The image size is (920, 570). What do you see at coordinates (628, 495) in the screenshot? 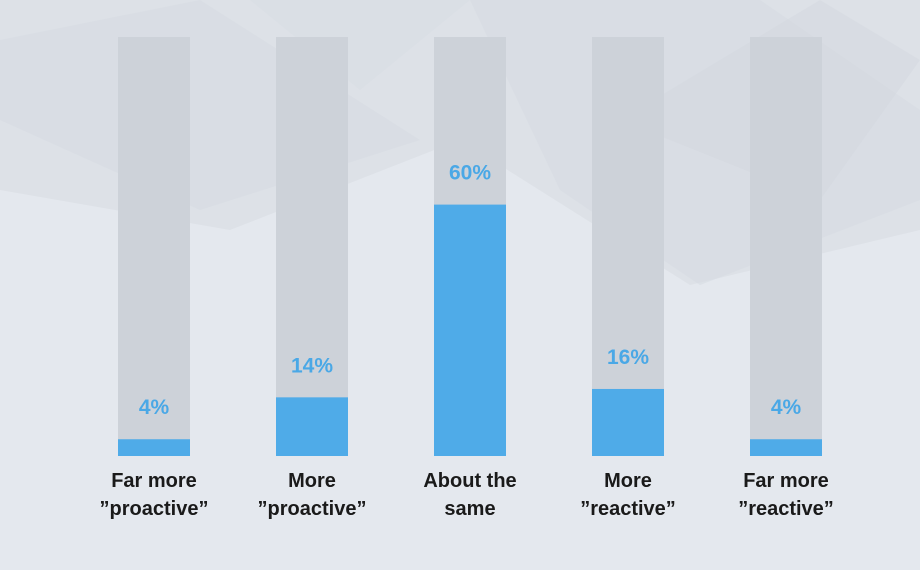
I see `category-label: More ”reactive”` at bounding box center [628, 495].